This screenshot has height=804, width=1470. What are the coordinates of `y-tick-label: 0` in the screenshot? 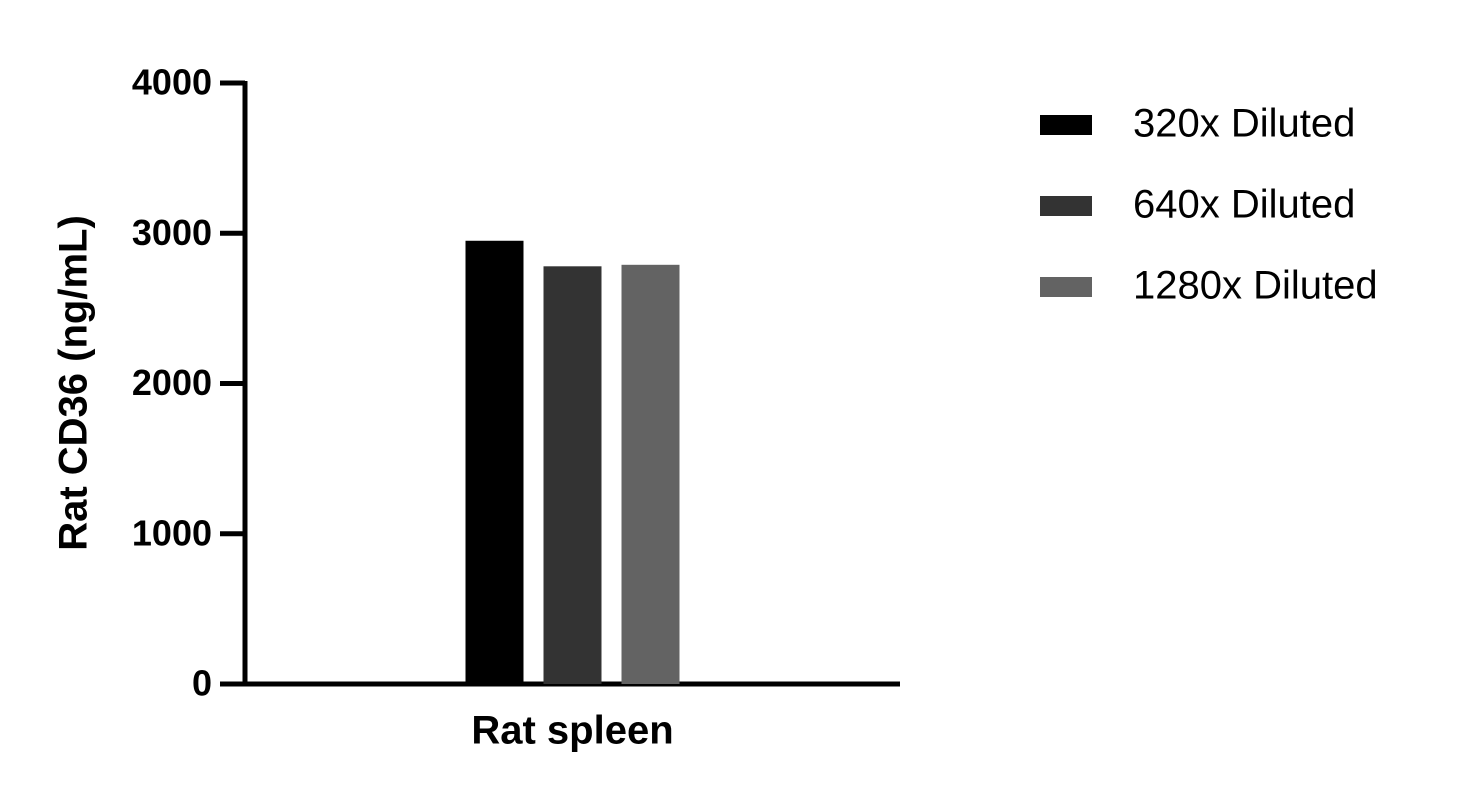 It's located at (202, 683).